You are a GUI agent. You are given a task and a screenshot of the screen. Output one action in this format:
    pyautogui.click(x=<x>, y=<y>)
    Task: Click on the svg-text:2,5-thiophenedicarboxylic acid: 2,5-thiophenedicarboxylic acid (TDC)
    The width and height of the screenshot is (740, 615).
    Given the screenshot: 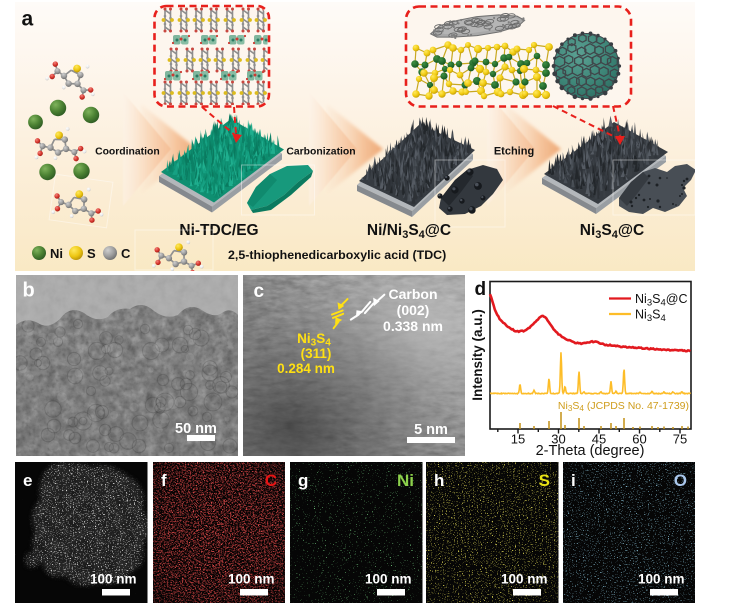 What is the action you would take?
    pyautogui.click(x=337, y=255)
    